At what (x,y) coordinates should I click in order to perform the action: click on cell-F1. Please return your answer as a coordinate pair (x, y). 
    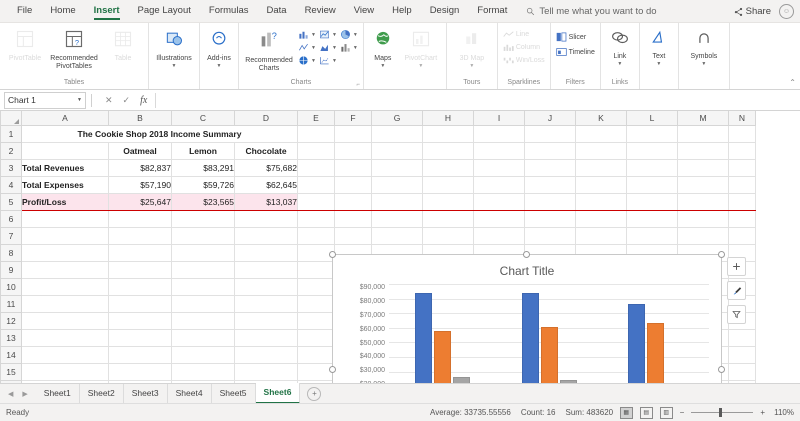
    Looking at the image, I should click on (353, 134).